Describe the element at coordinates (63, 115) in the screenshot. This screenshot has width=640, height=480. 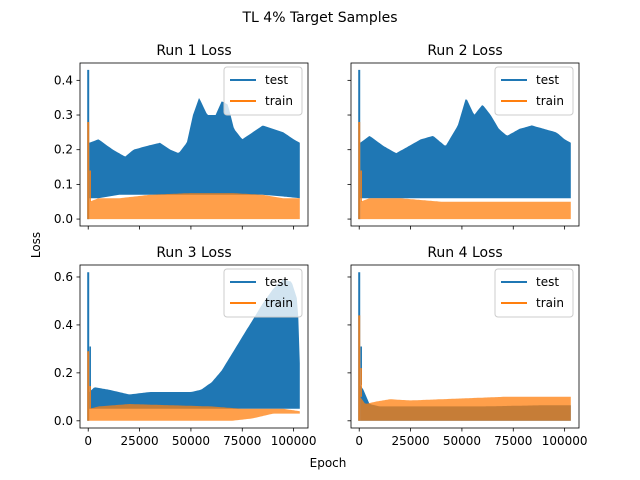
I see `y-tick-label: 0.3` at that location.